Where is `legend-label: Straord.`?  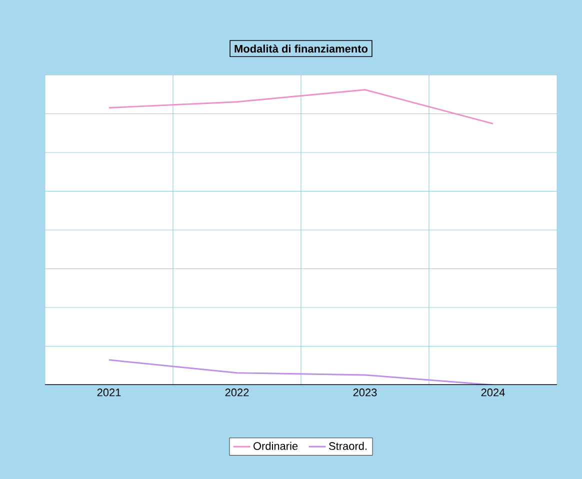 legend-label: Straord. is located at coordinates (348, 446).